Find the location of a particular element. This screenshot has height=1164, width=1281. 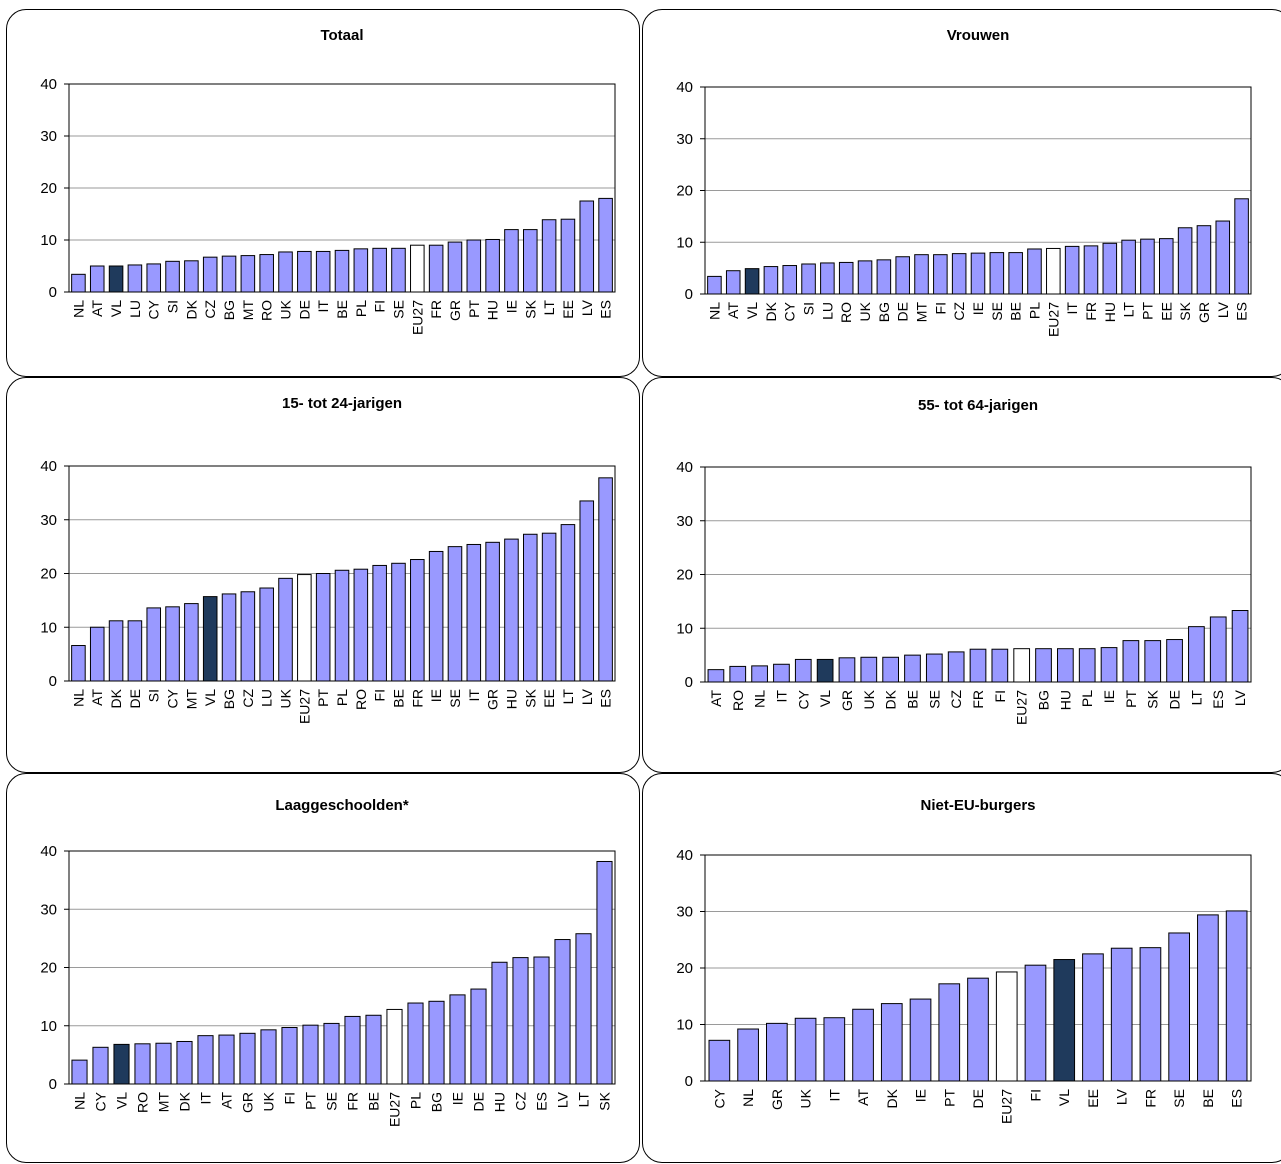

chart-title: Totaal is located at coordinates (341, 35).